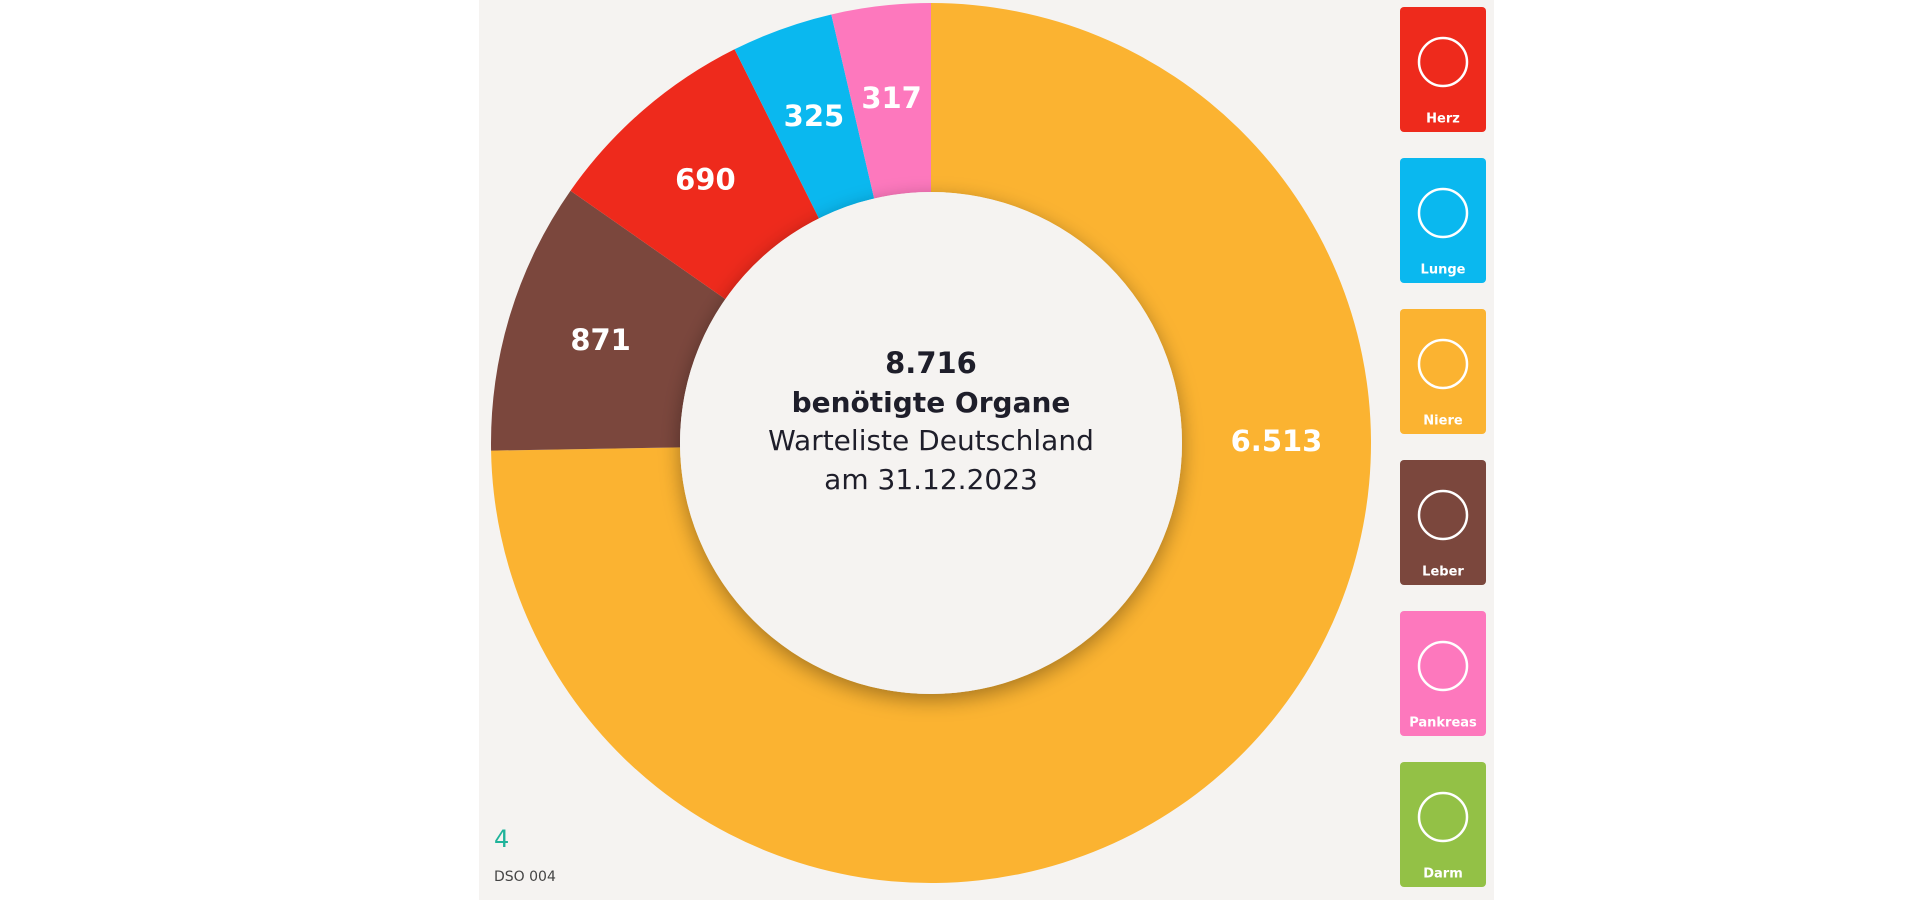 The image size is (1920, 900). I want to click on value-label: 871, so click(600, 340).